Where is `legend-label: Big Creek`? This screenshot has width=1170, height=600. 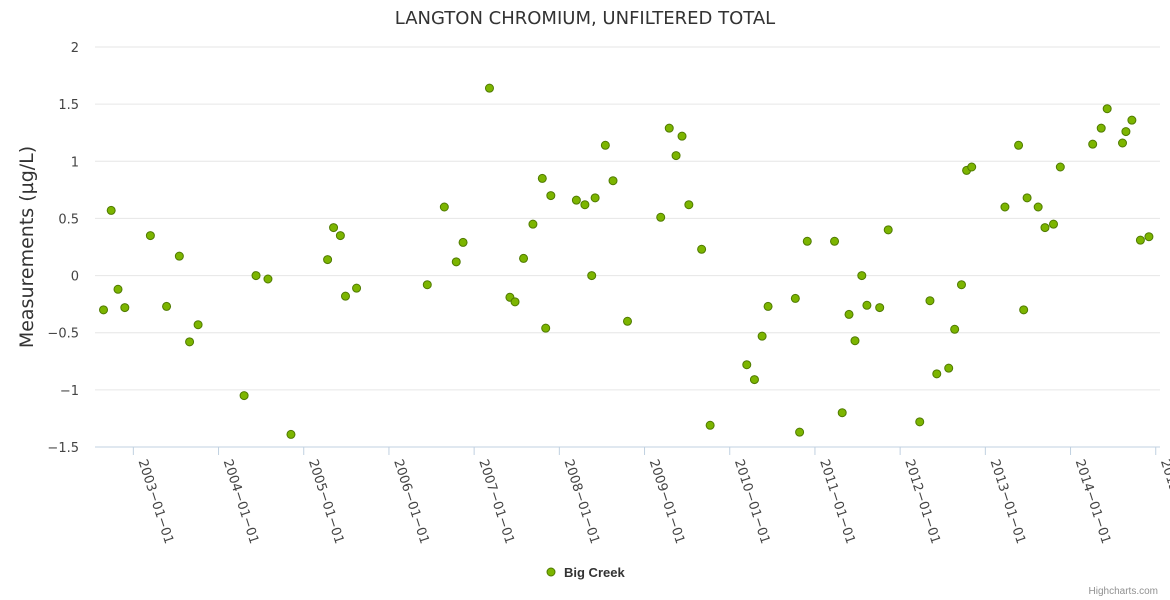 legend-label: Big Creek is located at coordinates (594, 572).